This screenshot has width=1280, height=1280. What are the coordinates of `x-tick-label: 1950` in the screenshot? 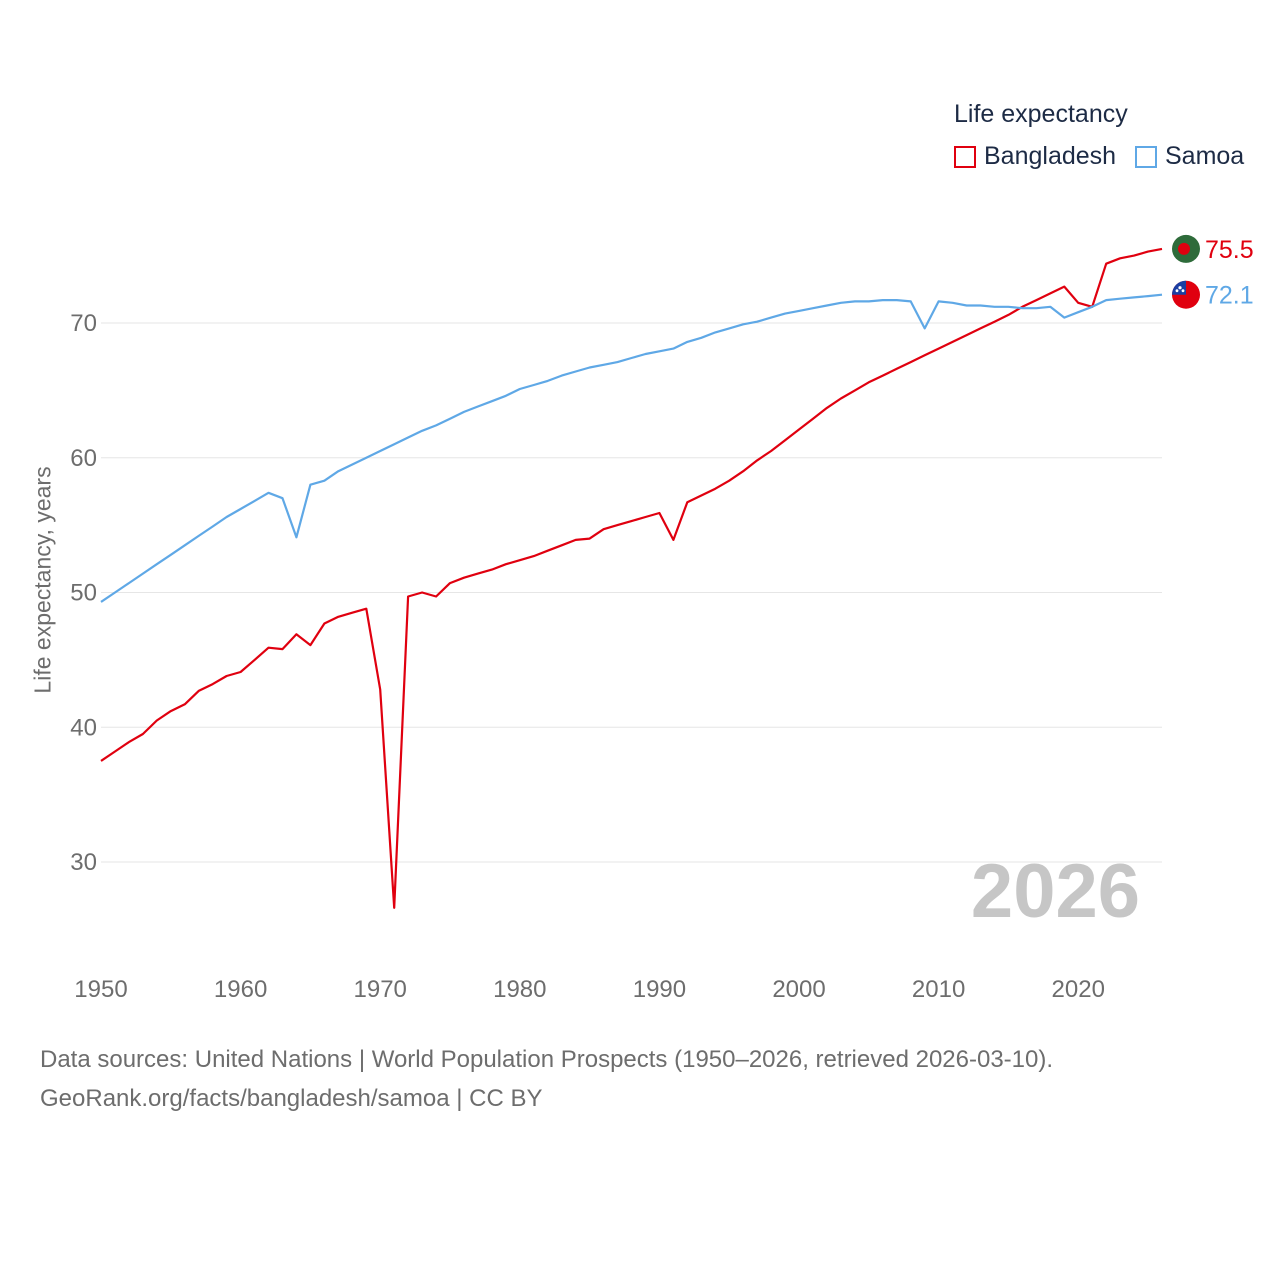 It's located at (100, 989).